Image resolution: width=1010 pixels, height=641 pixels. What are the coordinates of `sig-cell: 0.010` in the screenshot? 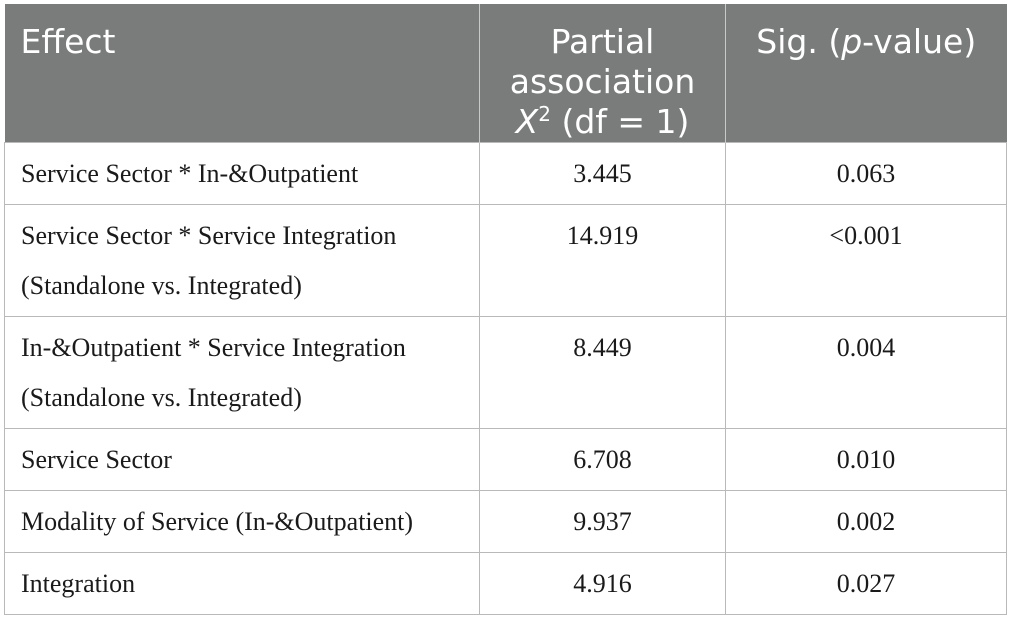 It's located at (866, 459).